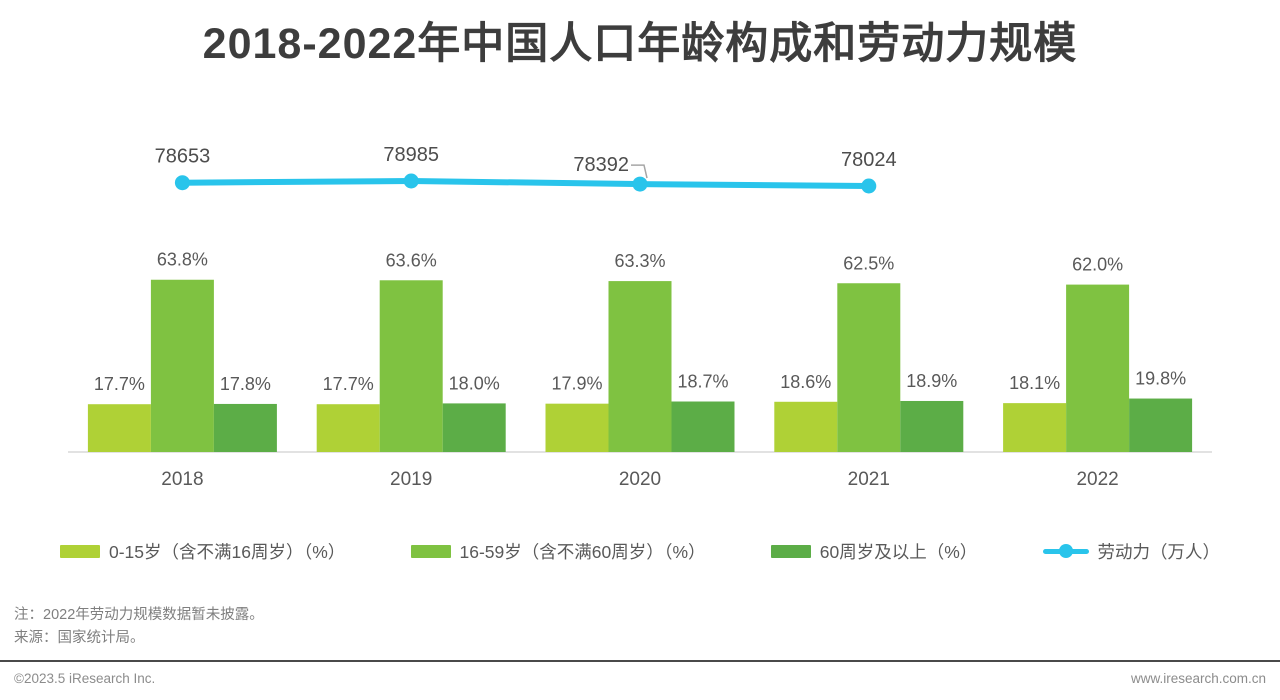  Describe the element at coordinates (85, 678) in the screenshot. I see `footer-copyright: ©2023.5 iResearch Inc.` at that location.